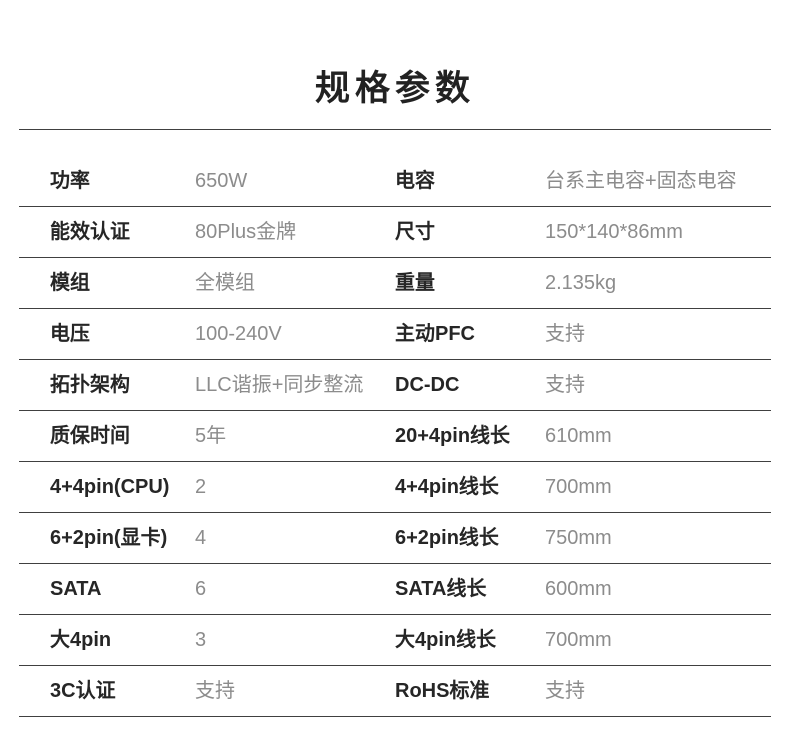  I want to click on spec-value-right: 150*140*86mm, so click(614, 232).